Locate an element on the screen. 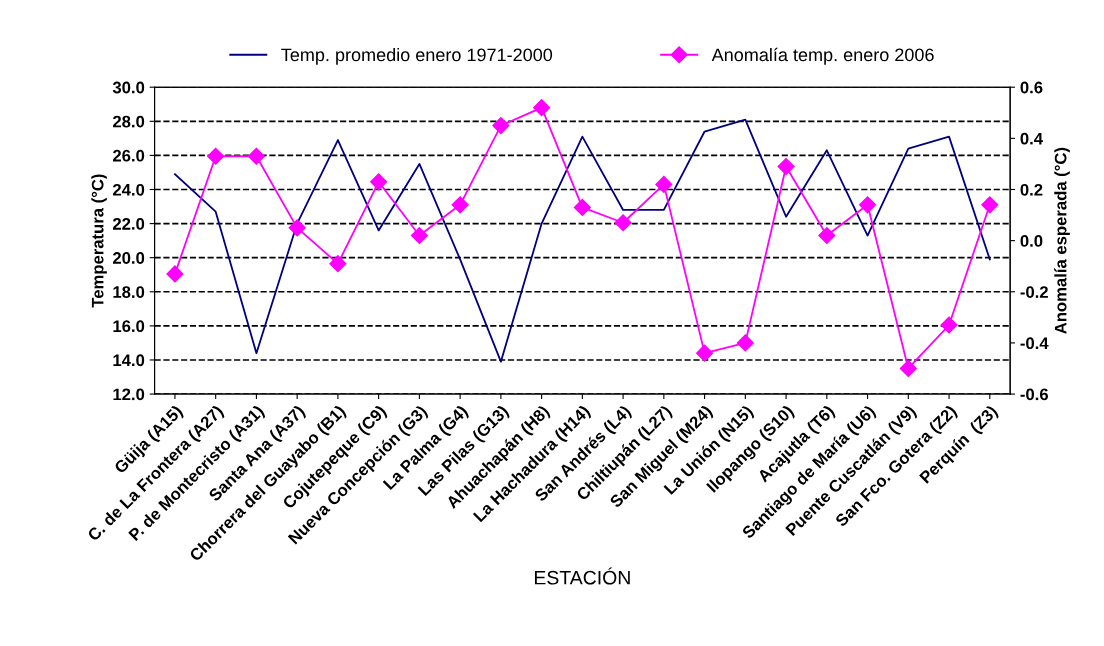 The width and height of the screenshot is (1104, 646). y2-tick-label: 0.2 is located at coordinates (1031, 189).